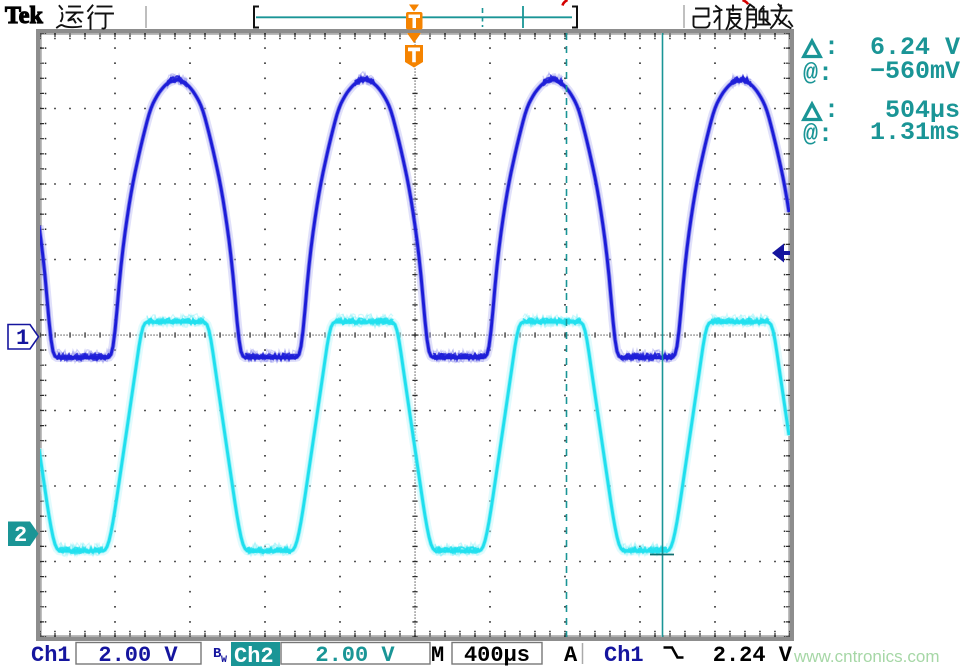  Describe the element at coordinates (22, 338) in the screenshot. I see `svg-text: 1` at that location.